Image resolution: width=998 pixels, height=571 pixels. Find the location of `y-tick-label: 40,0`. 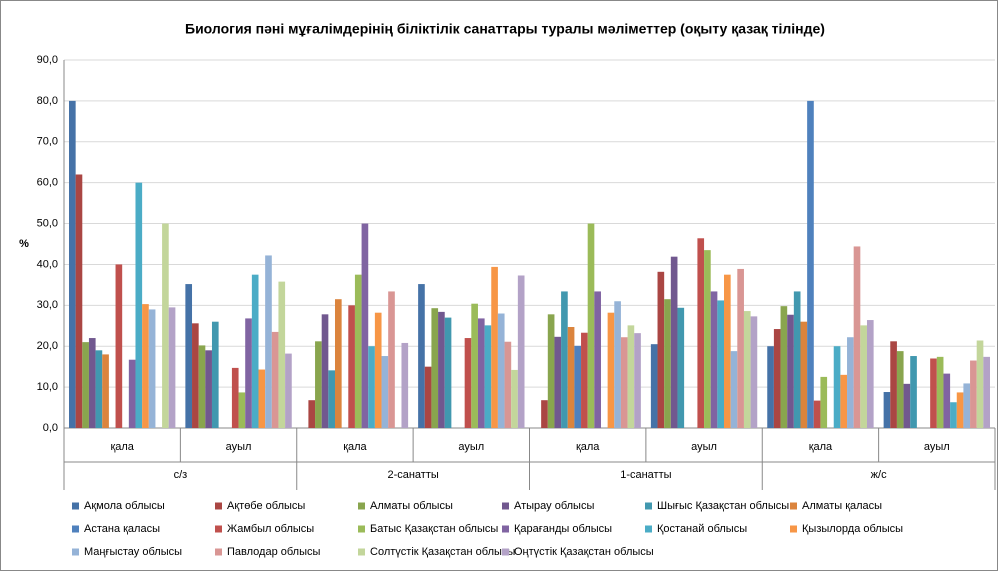

y-tick-label: 40,0 is located at coordinates (47, 264).